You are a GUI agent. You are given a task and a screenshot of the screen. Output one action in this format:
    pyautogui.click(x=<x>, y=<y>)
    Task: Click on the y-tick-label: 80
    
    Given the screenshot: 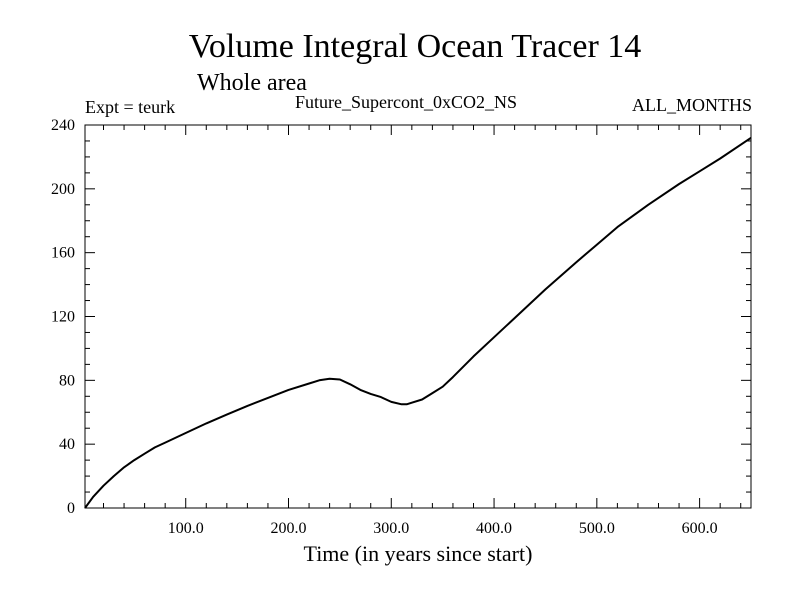 What is the action you would take?
    pyautogui.click(x=67, y=380)
    